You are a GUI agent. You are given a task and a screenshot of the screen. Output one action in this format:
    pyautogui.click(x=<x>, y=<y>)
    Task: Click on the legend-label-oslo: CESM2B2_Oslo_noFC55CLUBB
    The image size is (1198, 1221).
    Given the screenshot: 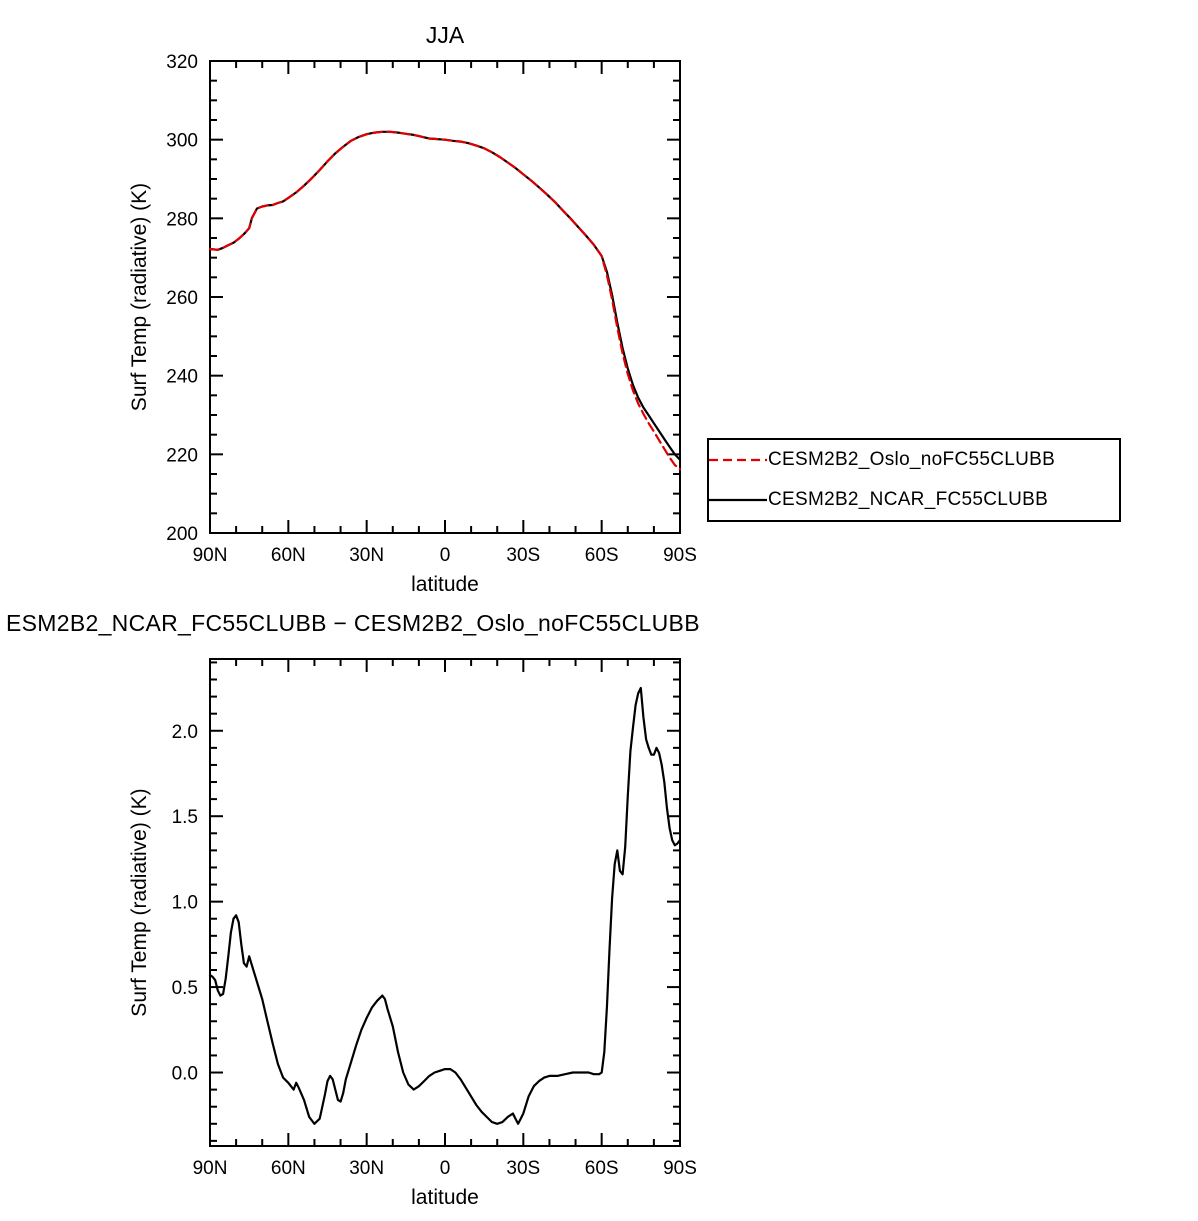 What is the action you would take?
    pyautogui.click(x=912, y=459)
    